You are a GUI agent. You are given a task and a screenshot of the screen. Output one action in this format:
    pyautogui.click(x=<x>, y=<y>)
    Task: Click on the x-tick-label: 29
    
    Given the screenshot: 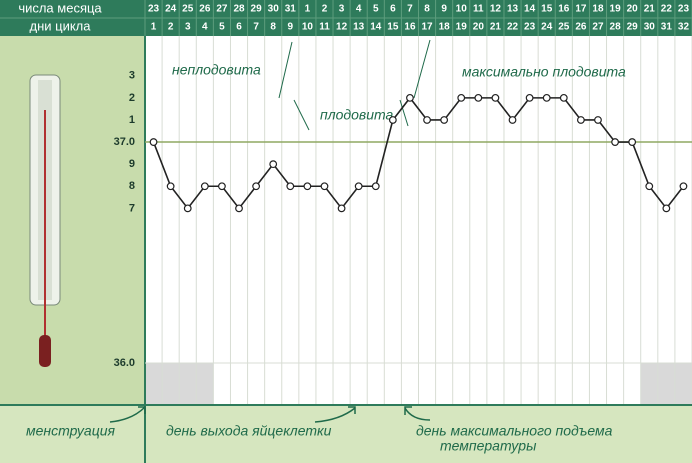 What is the action you would take?
    pyautogui.click(x=633, y=27)
    